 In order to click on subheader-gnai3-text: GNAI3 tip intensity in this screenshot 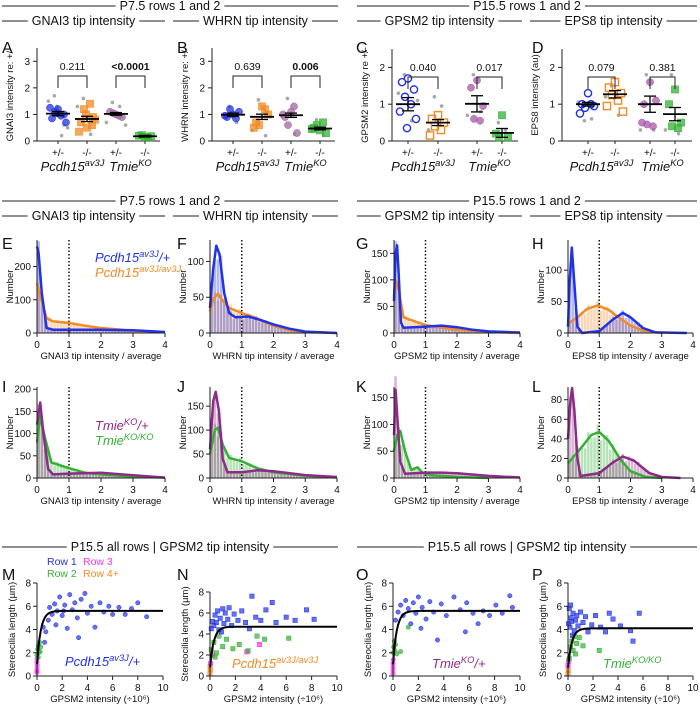, I will do `click(84, 21)`.